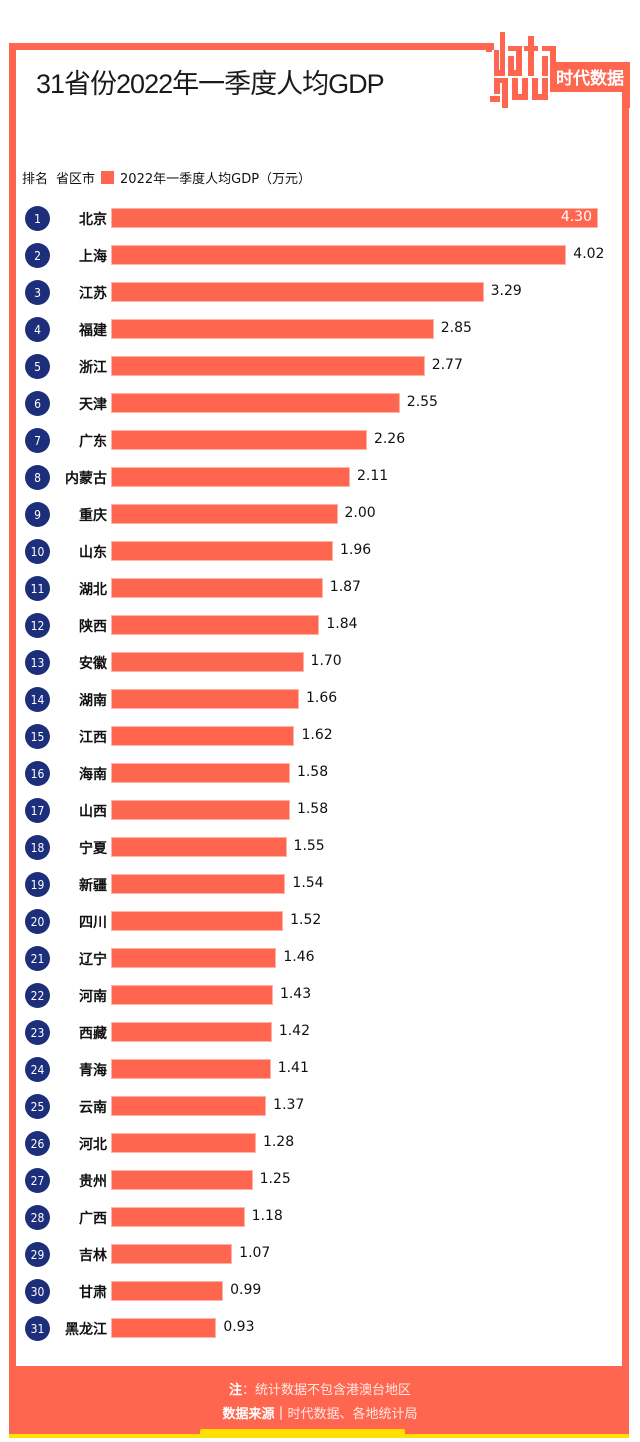 This screenshot has width=640, height=1442. Describe the element at coordinates (246, 1290) in the screenshot. I see `value-label: 0.99` at that location.